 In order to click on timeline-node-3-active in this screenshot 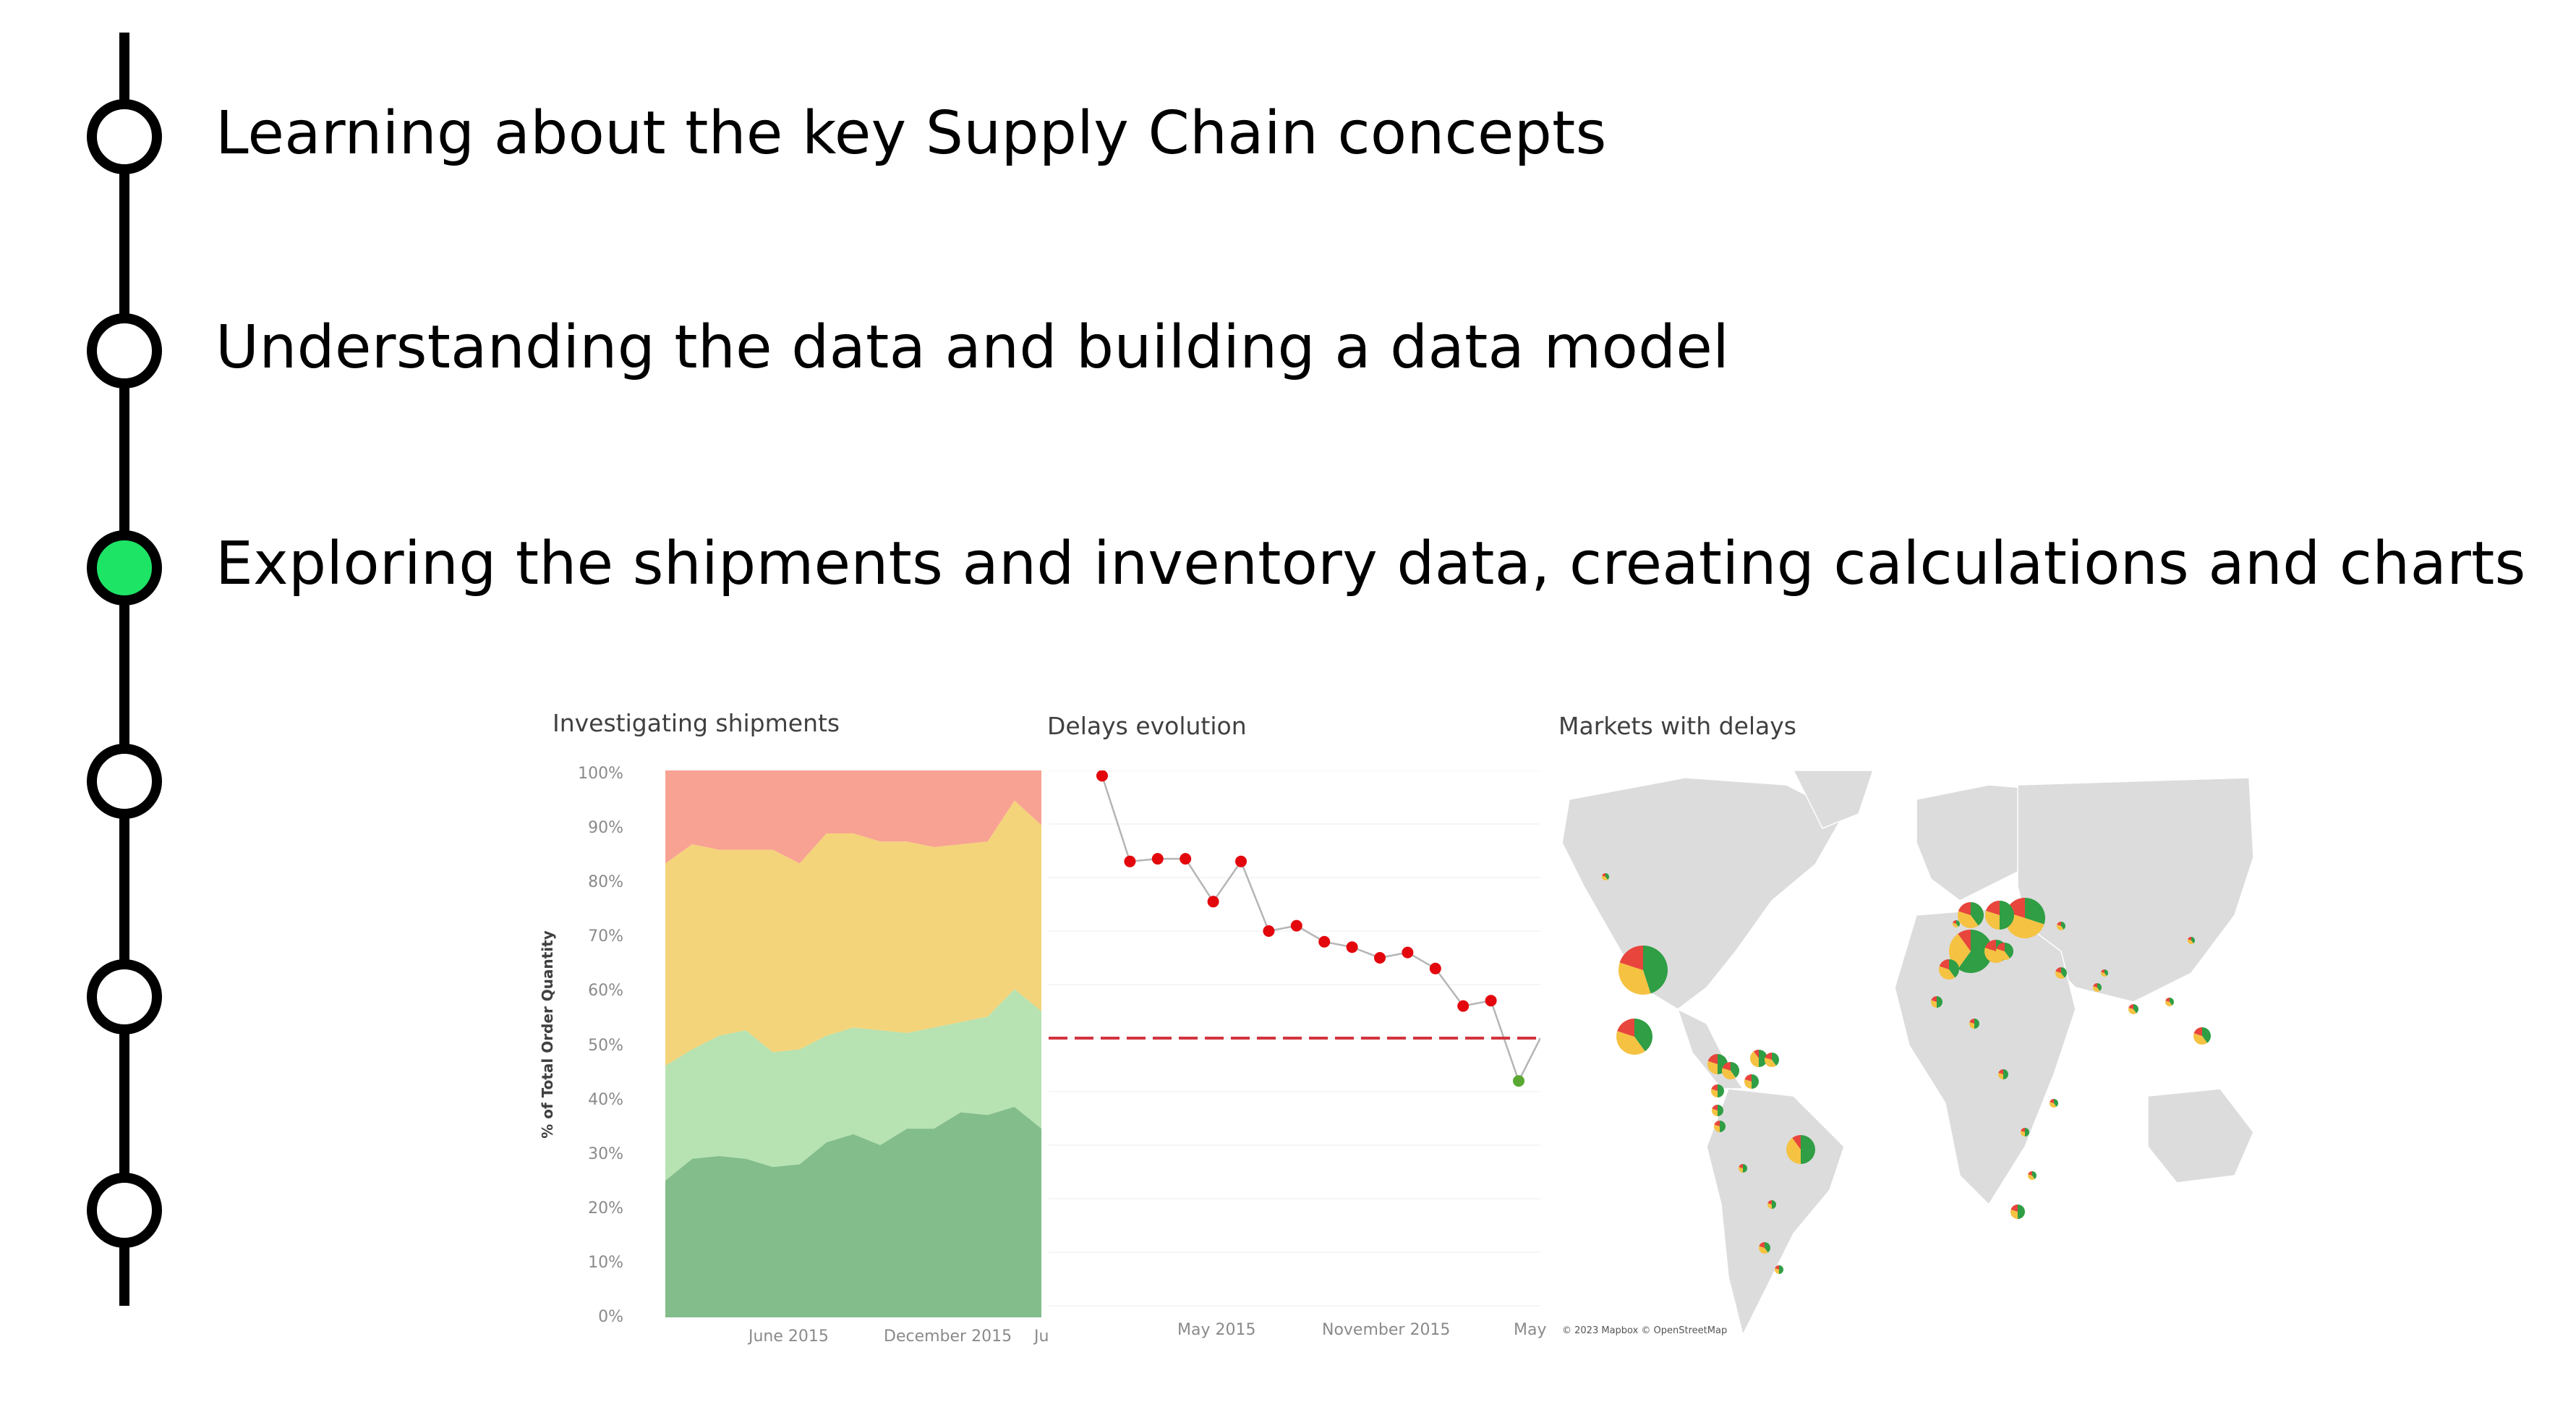, I will do `click(125, 568)`.